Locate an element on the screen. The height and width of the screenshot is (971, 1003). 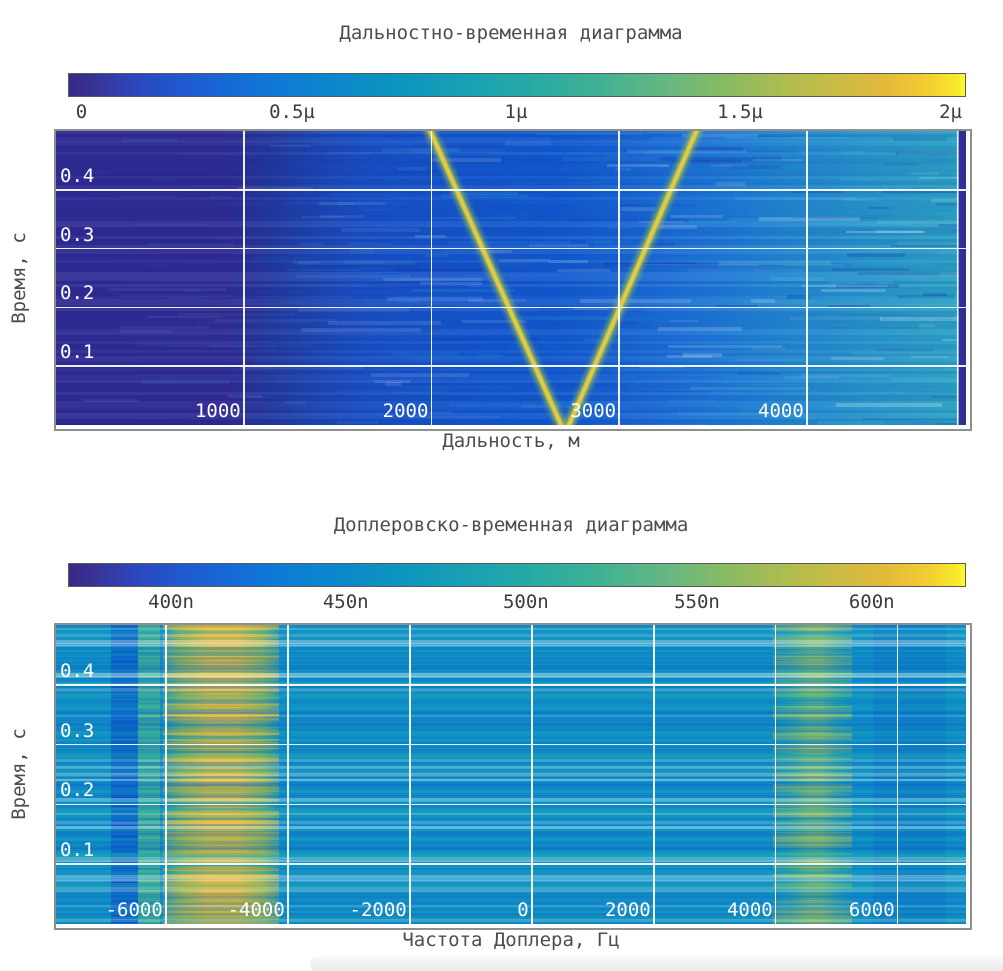
bottom-scrollbar is located at coordinates (656, 963).